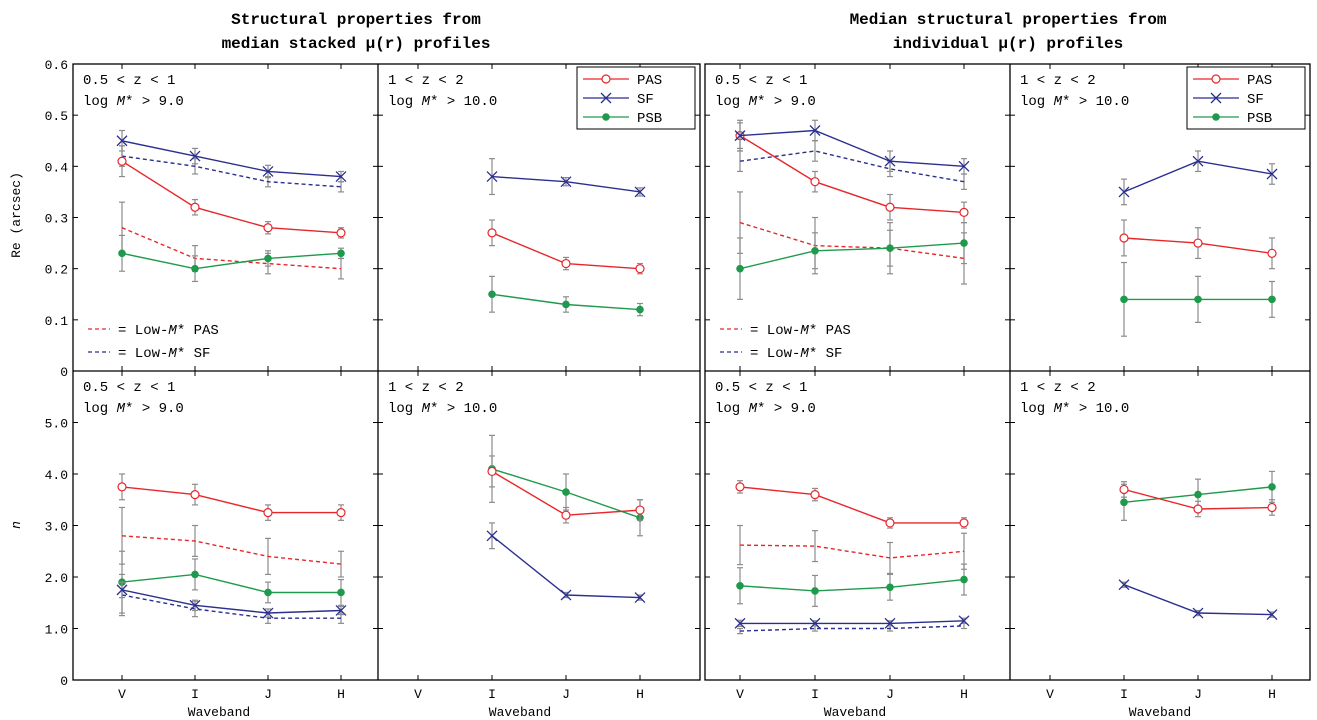 This screenshot has height=720, width=1317. I want to click on legend-label: SF, so click(645, 100).